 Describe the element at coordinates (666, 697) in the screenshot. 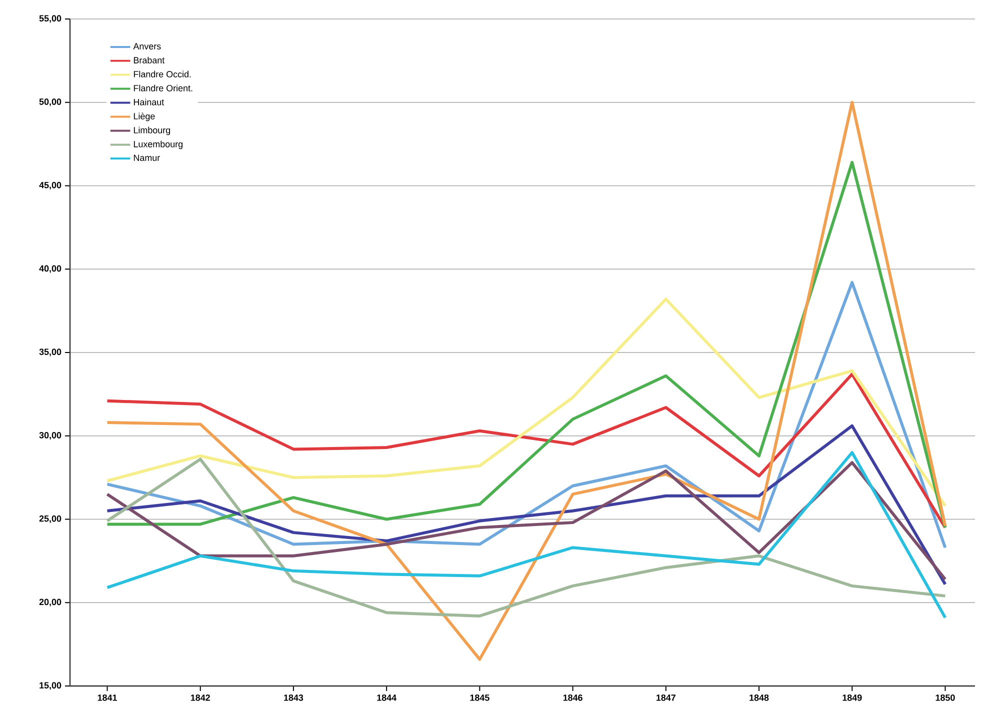

I see `x-tick-label: 1847` at that location.